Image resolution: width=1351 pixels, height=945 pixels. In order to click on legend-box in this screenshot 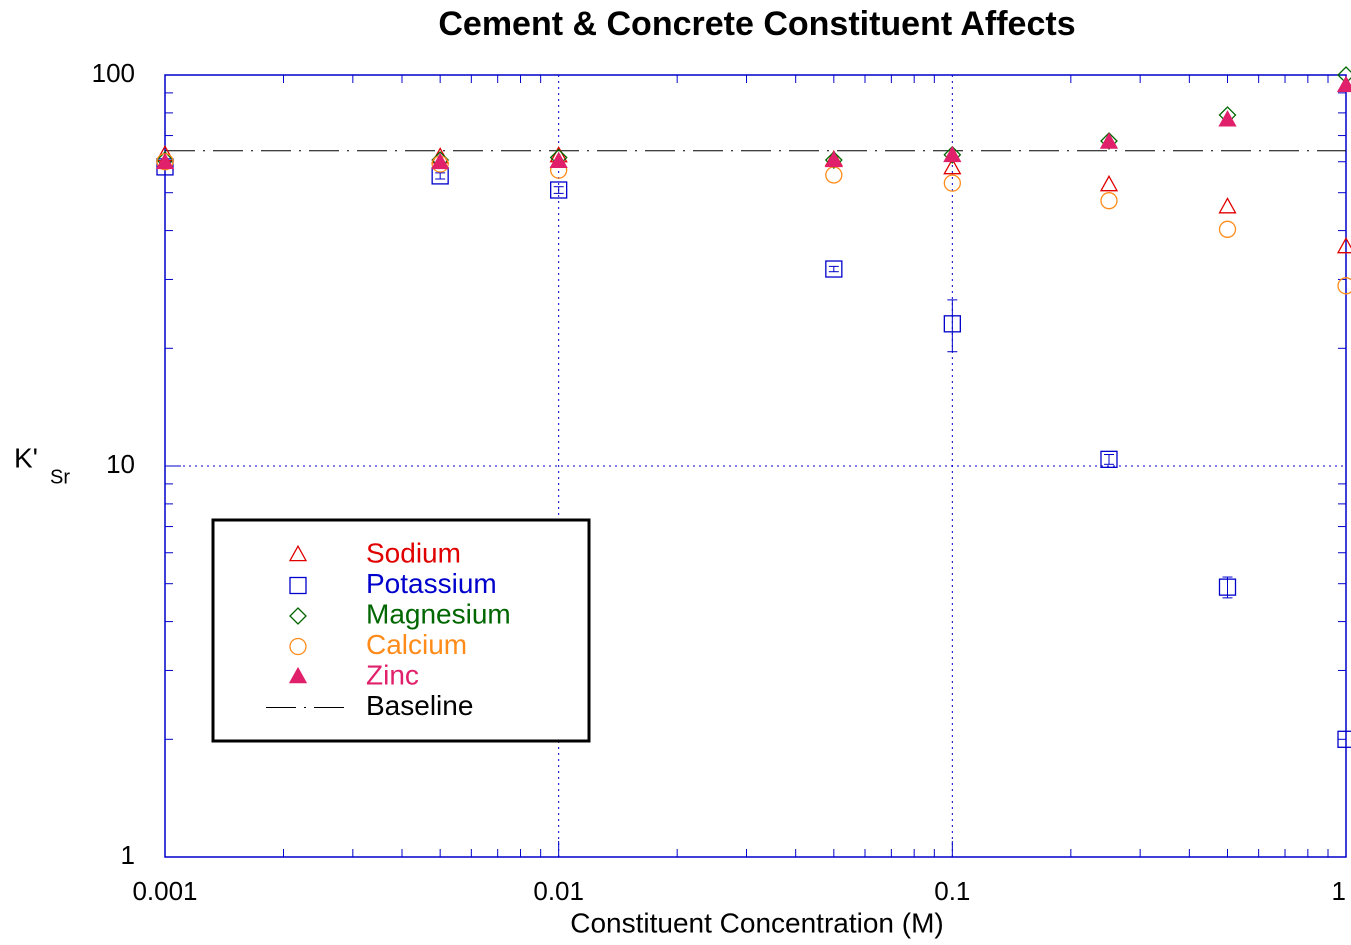, I will do `click(401, 630)`.